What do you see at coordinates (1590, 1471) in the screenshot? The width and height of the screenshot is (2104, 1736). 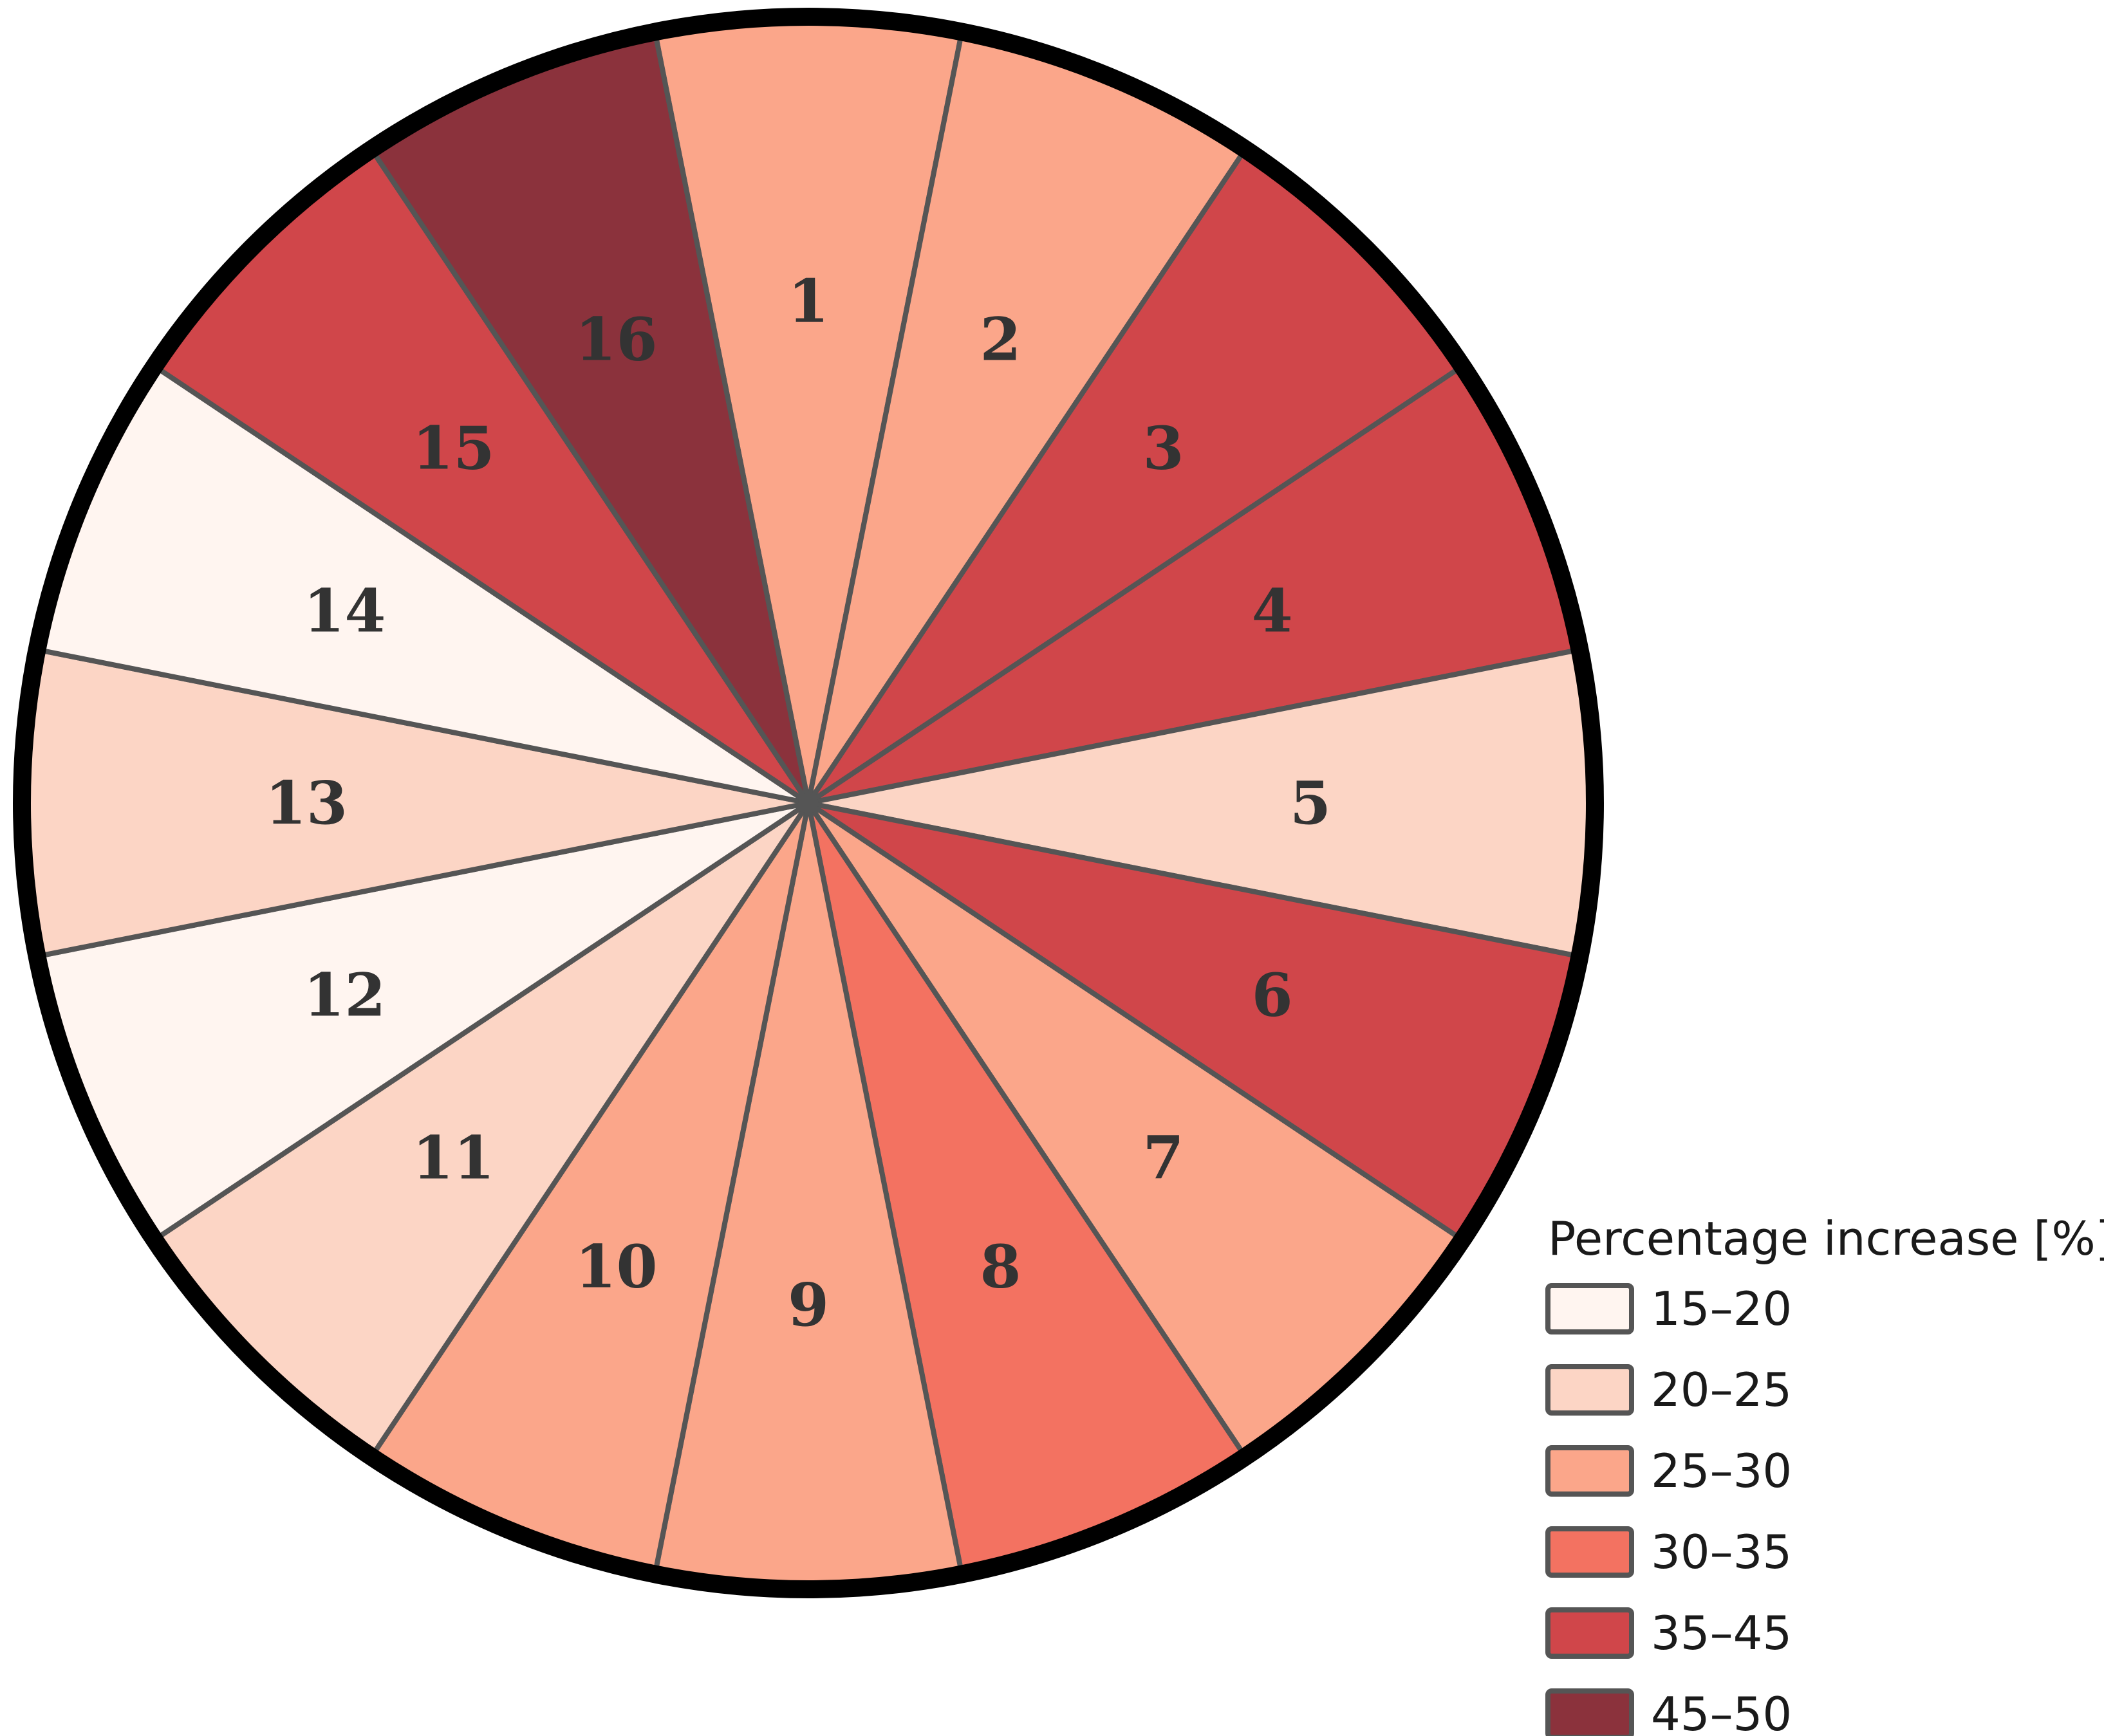 I see `legend-swatch-25–30` at bounding box center [1590, 1471].